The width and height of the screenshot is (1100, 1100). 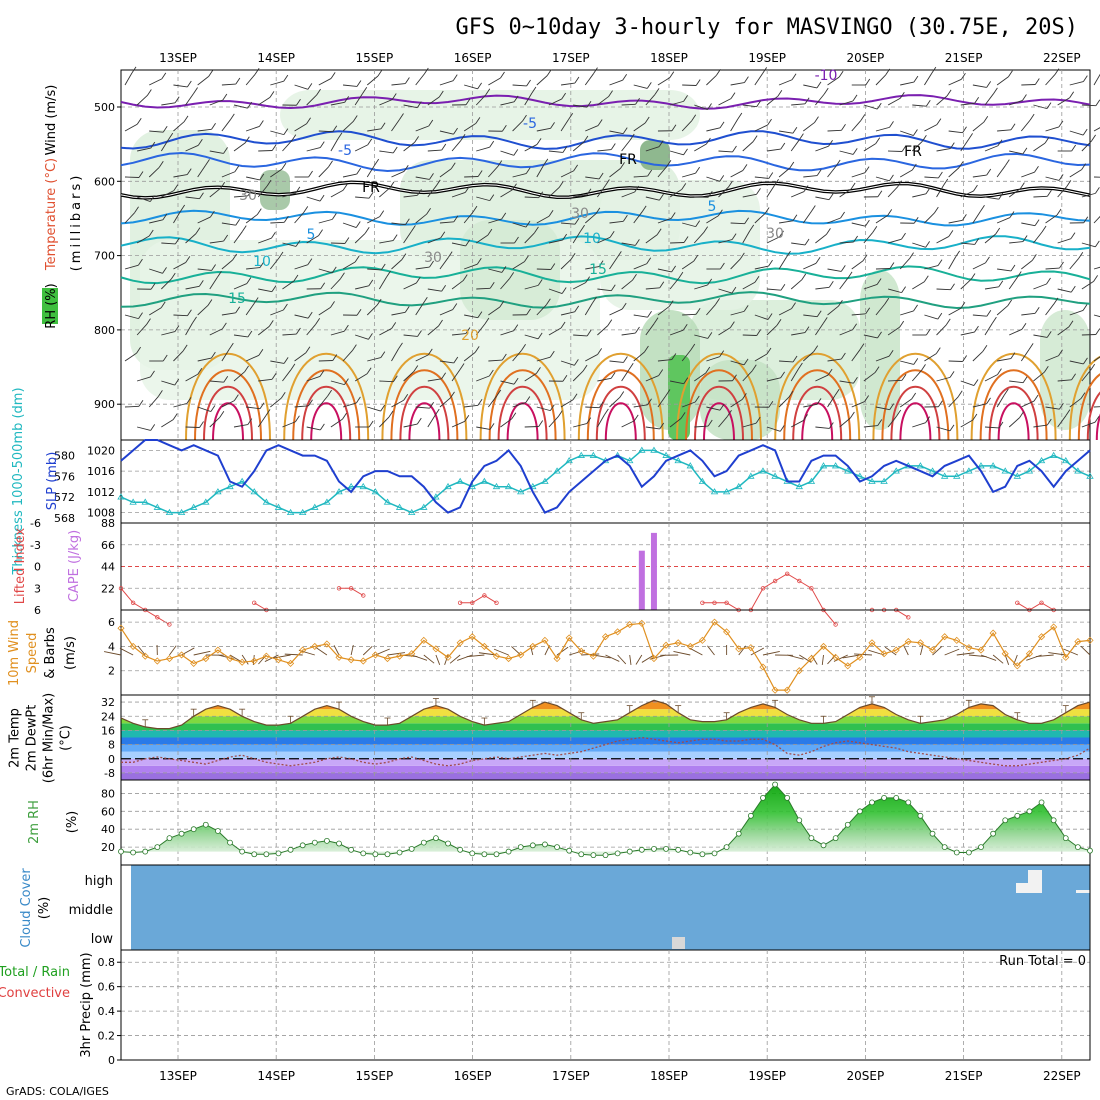 What do you see at coordinates (866, 1076) in the screenshot?
I see `bottom-date-label: 20SEP` at bounding box center [866, 1076].